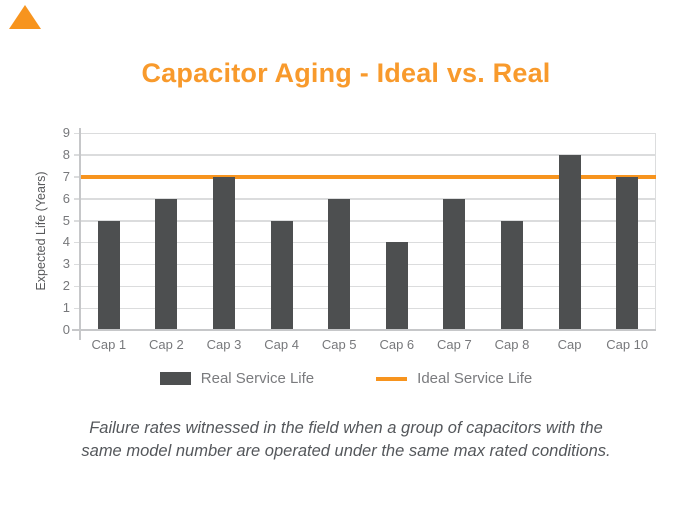 This screenshot has width=692, height=514. I want to click on y-tick-2: 2, so click(66, 286).